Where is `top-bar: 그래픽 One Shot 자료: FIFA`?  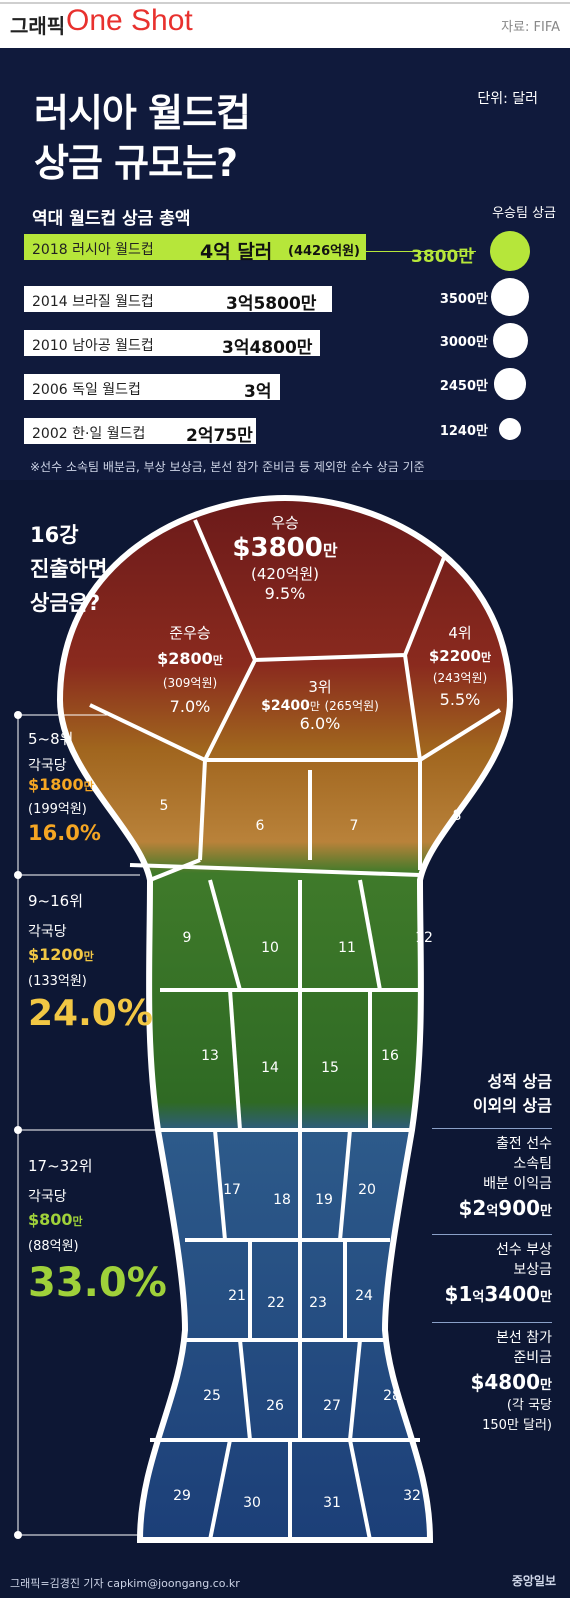
top-bar: 그래픽 One Shot 자료: FIFA is located at coordinates (285, 24).